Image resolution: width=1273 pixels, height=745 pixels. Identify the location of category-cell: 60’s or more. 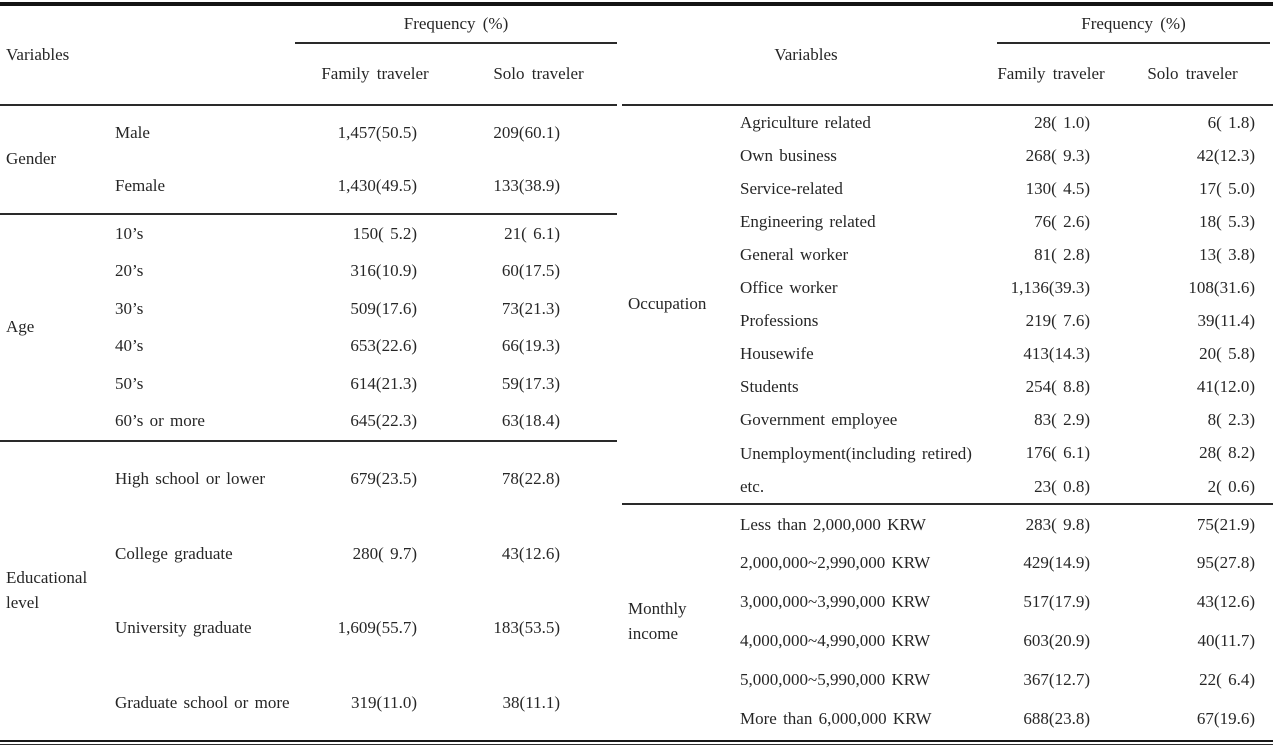
(160, 421).